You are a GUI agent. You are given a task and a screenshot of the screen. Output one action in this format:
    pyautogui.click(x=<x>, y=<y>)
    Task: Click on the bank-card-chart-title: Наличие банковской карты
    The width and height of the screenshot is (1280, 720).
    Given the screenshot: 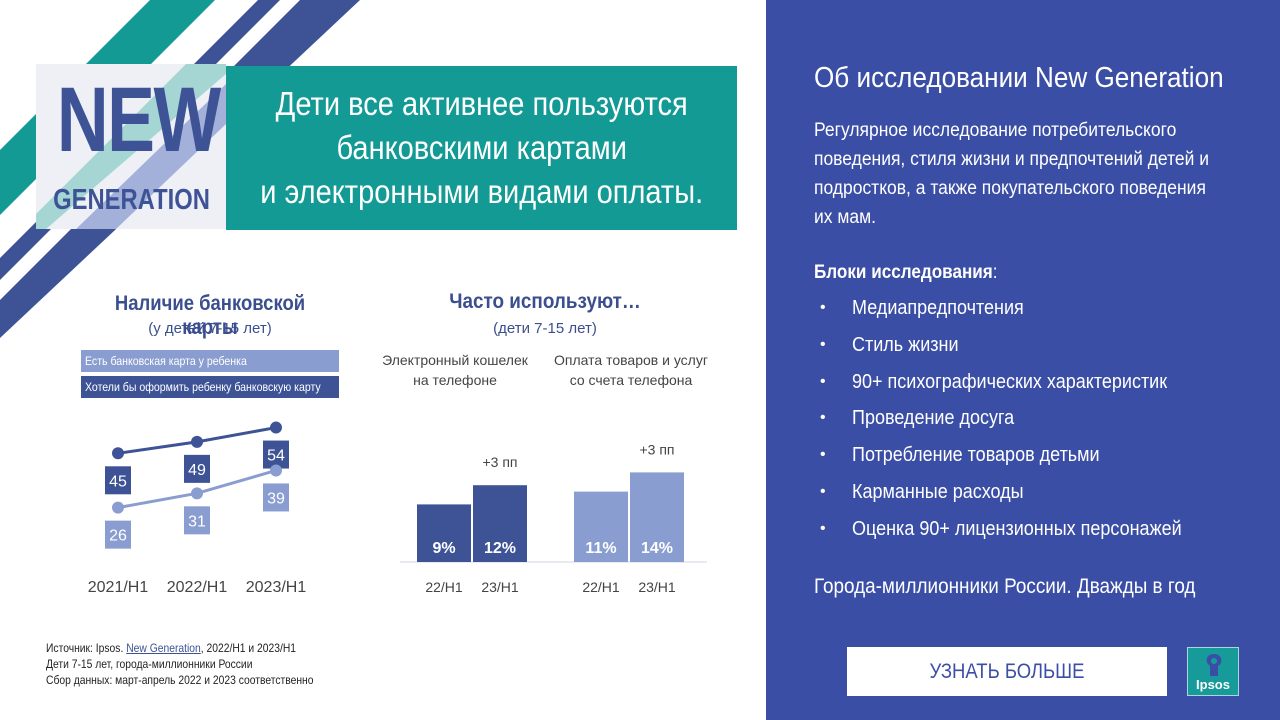 What is the action you would take?
    pyautogui.click(x=210, y=315)
    